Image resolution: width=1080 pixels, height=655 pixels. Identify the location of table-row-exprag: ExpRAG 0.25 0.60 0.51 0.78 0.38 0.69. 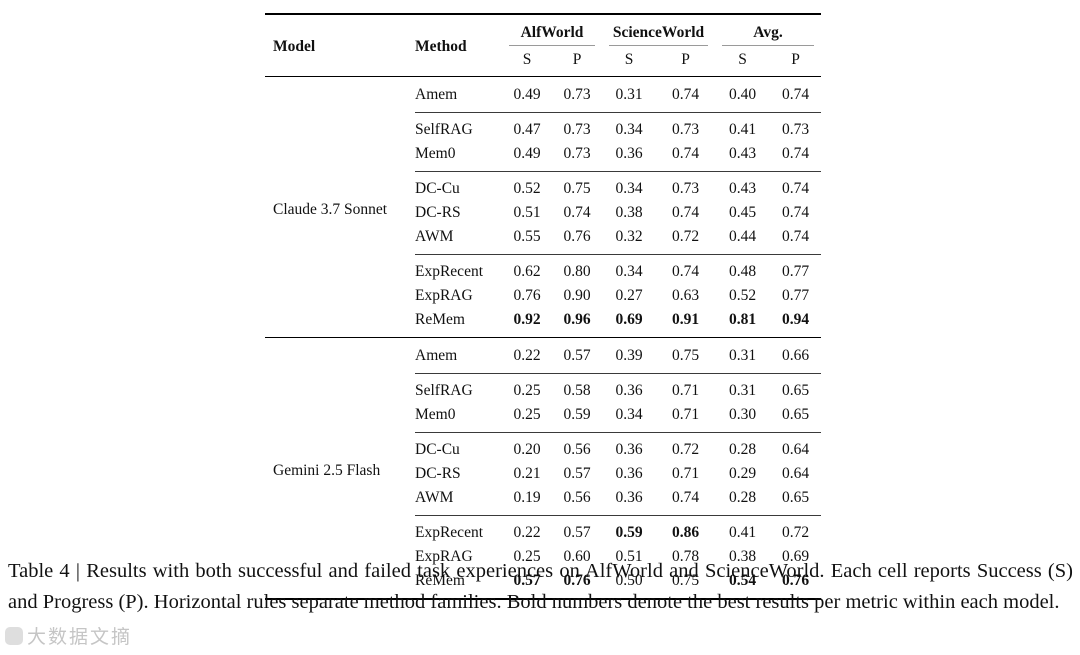
(543, 557).